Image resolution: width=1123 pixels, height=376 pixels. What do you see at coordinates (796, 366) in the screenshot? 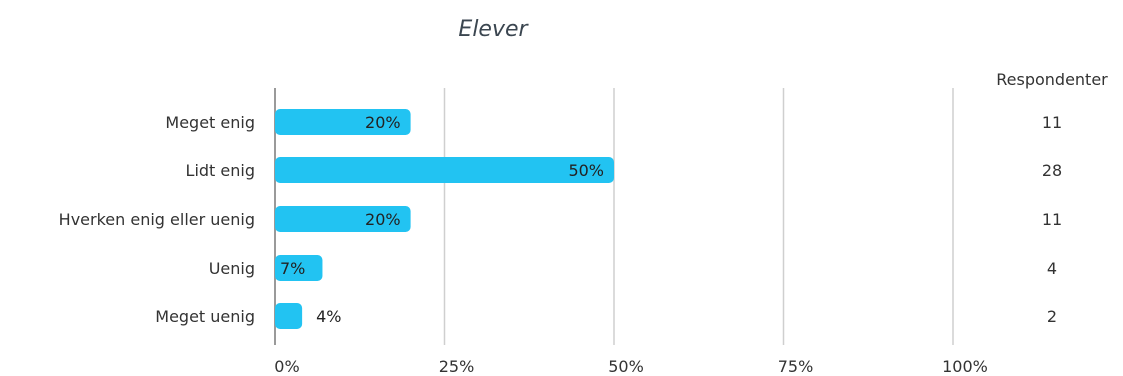
I see `x-tick-label: 75%` at bounding box center [796, 366].